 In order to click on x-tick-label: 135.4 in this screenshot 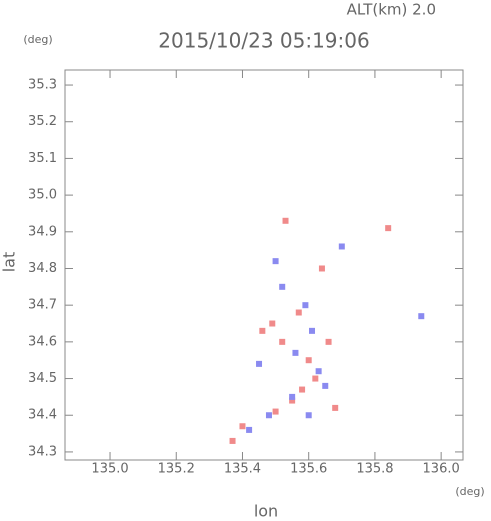, I will do `click(242, 469)`.